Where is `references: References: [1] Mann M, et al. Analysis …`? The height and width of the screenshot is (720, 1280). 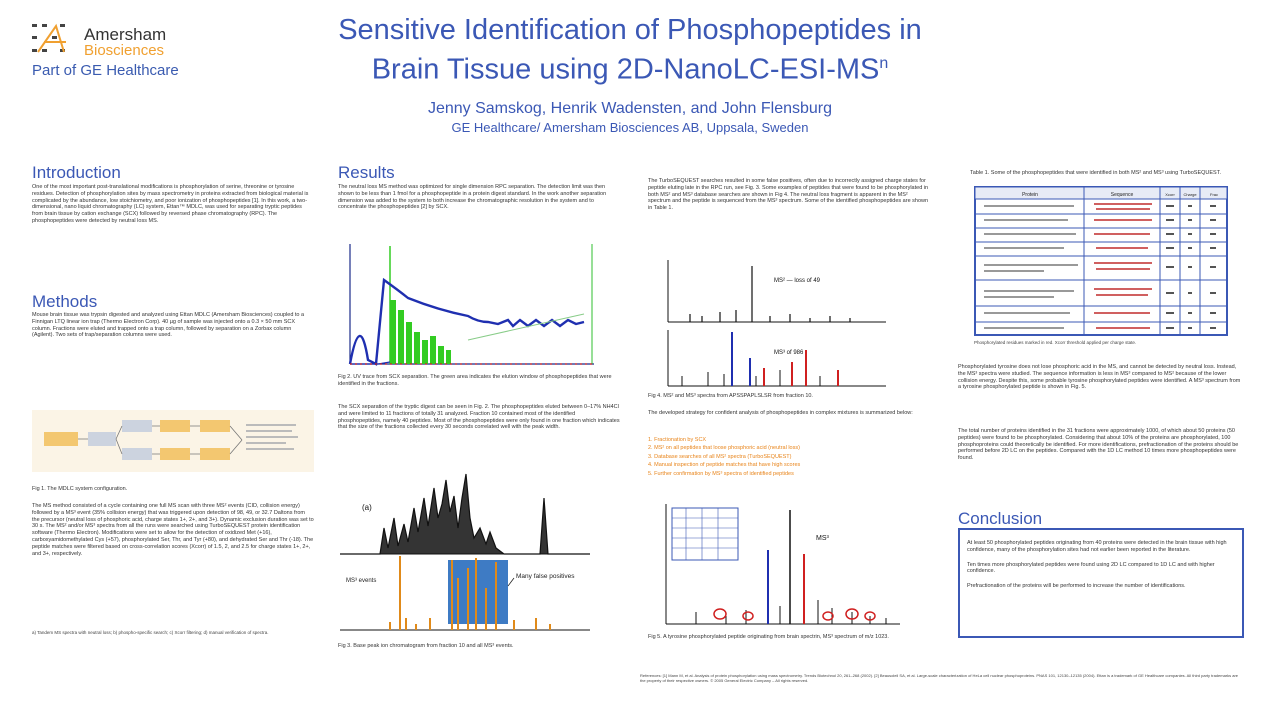
references: References: [1] Mann M, et al. Analysis … is located at coordinates (939, 678).